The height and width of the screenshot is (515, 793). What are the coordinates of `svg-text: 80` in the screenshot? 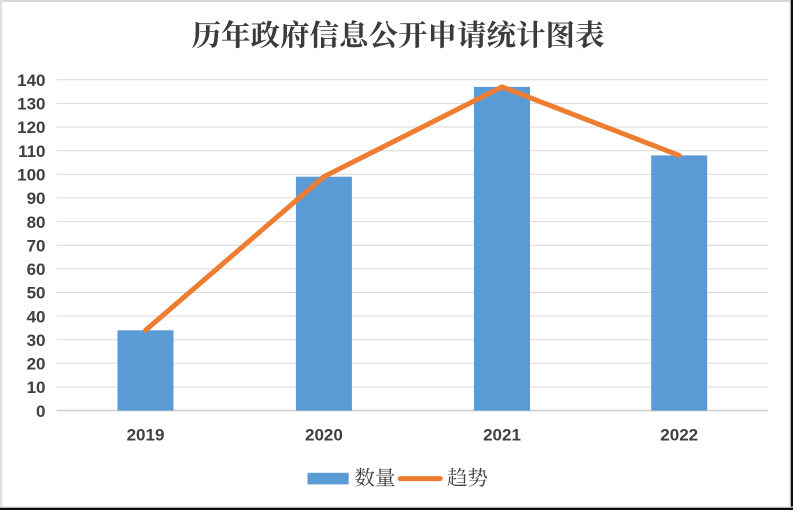 It's located at (36, 222).